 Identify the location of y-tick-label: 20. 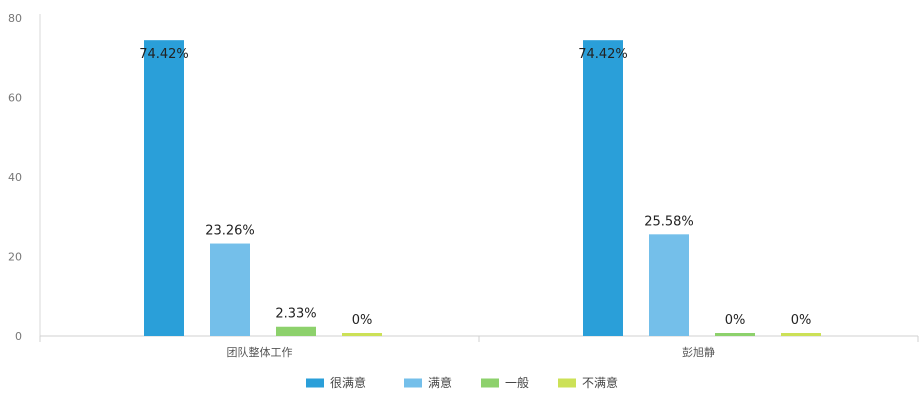
(15, 257).